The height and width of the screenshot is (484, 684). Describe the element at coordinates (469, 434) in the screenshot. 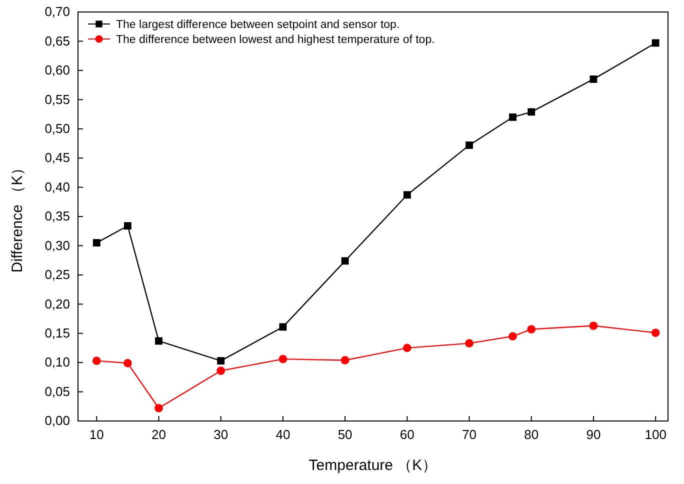

I see `x-tick-label: 70` at that location.